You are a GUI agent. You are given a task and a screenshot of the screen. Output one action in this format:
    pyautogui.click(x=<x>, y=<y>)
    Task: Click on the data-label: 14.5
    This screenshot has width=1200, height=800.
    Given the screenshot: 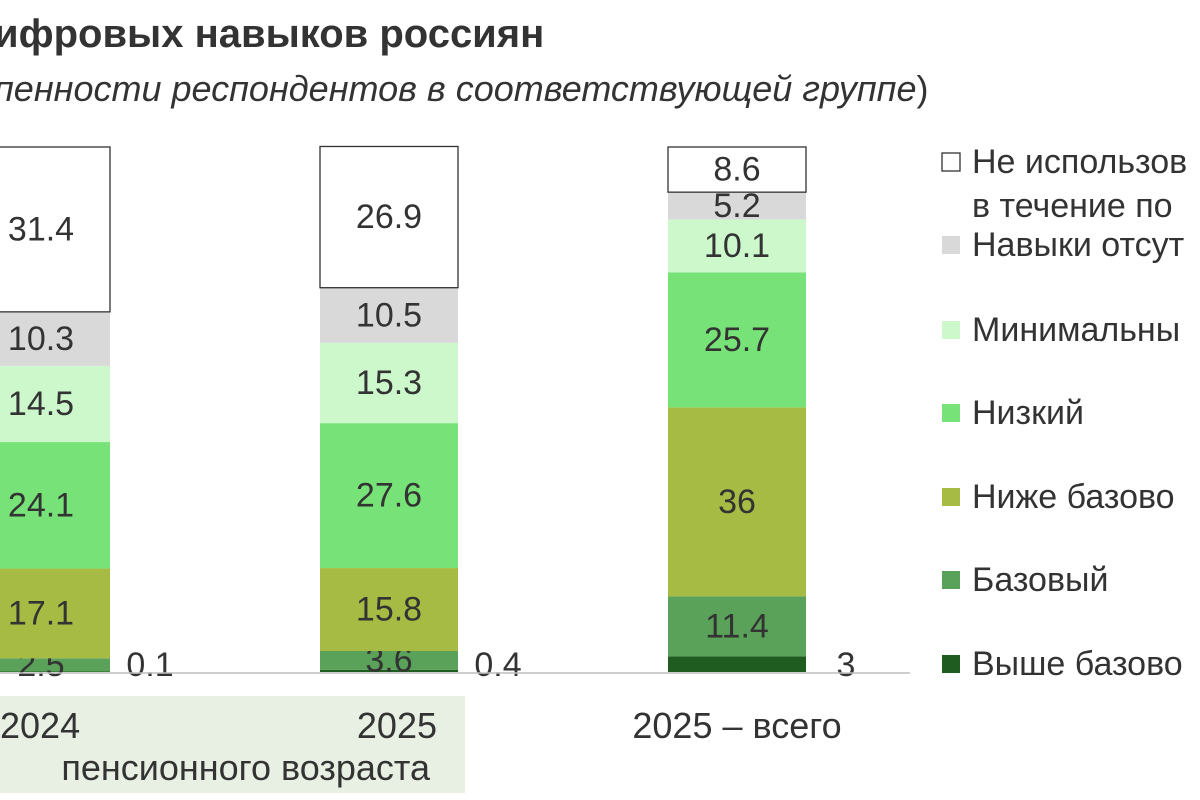 What is the action you would take?
    pyautogui.click(x=41, y=404)
    